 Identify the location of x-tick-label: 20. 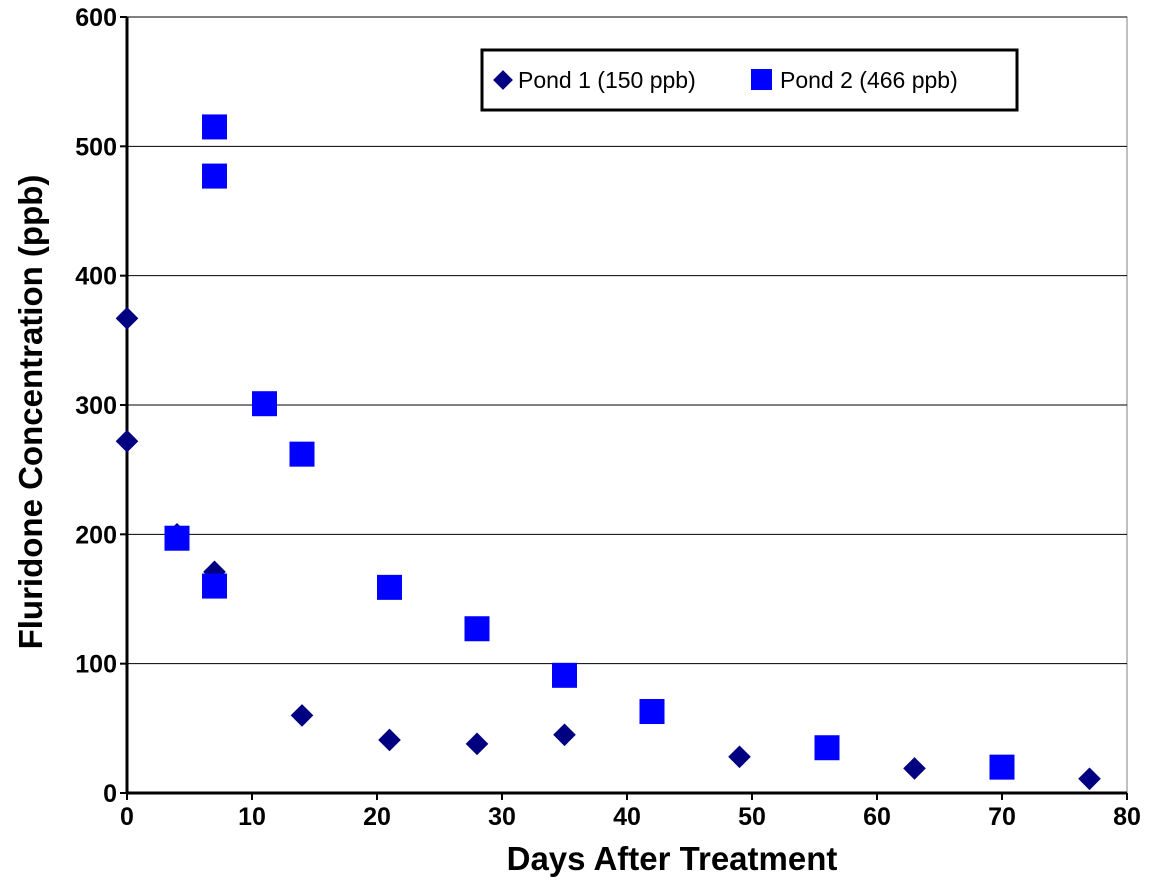
(377, 817).